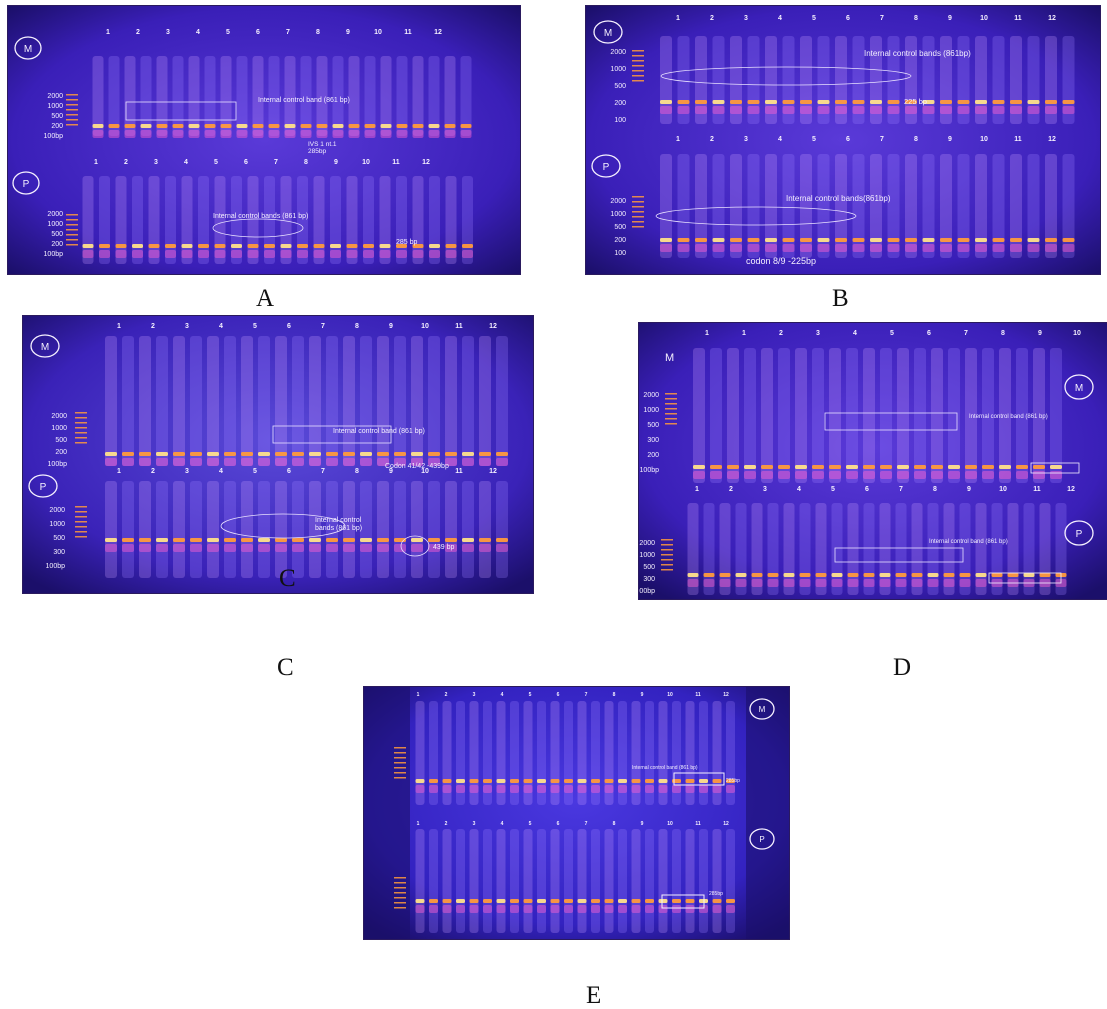 The height and width of the screenshot is (1009, 1107). Describe the element at coordinates (780, 18) in the screenshot. I see `lane-number: 4` at that location.